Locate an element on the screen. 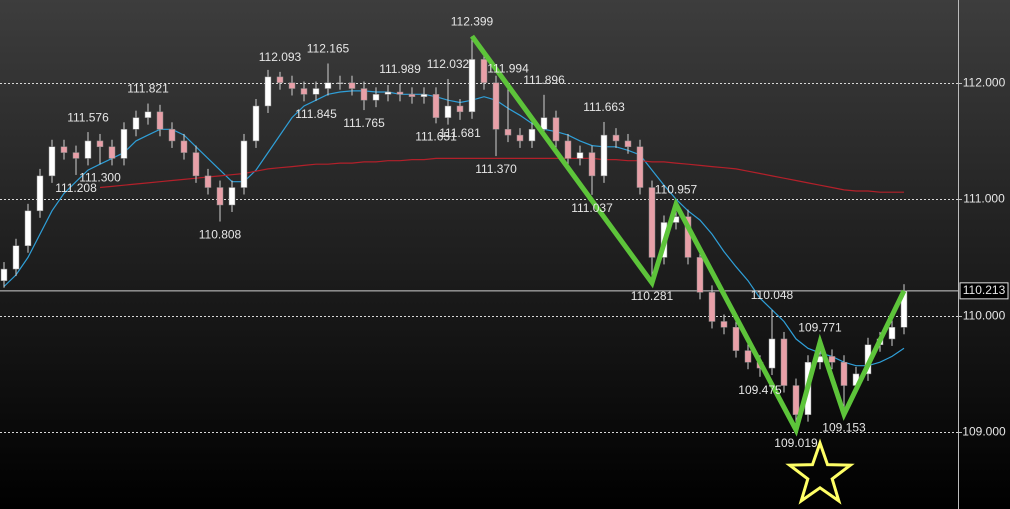  price-annotation: 111.765 is located at coordinates (364, 123).